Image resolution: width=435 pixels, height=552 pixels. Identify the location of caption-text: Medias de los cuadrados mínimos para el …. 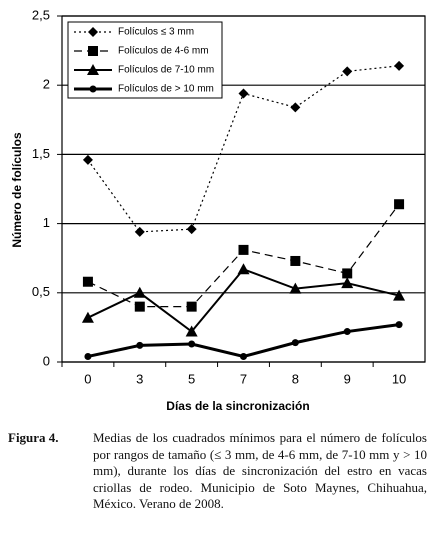
(260, 470).